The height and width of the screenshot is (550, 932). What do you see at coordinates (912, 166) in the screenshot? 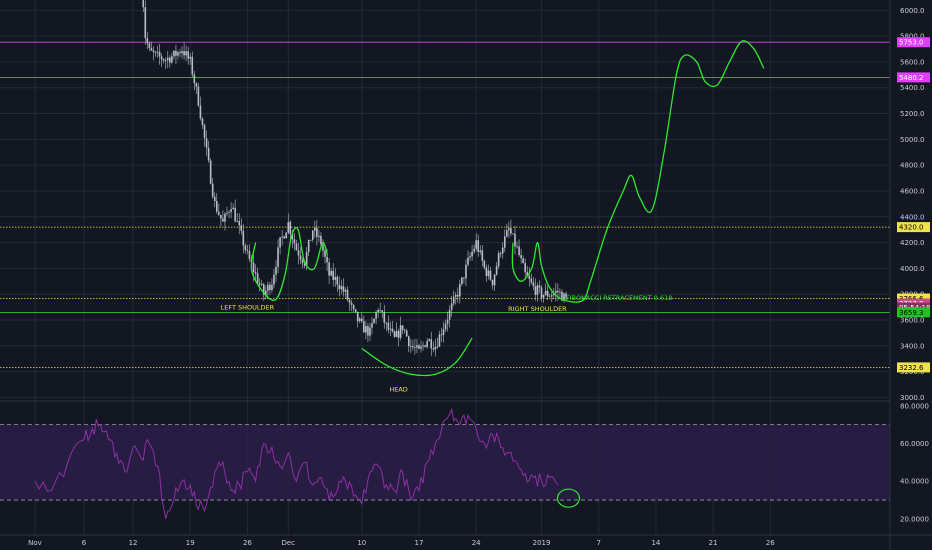
I see `price-tick-label: 4800.0` at bounding box center [912, 166].